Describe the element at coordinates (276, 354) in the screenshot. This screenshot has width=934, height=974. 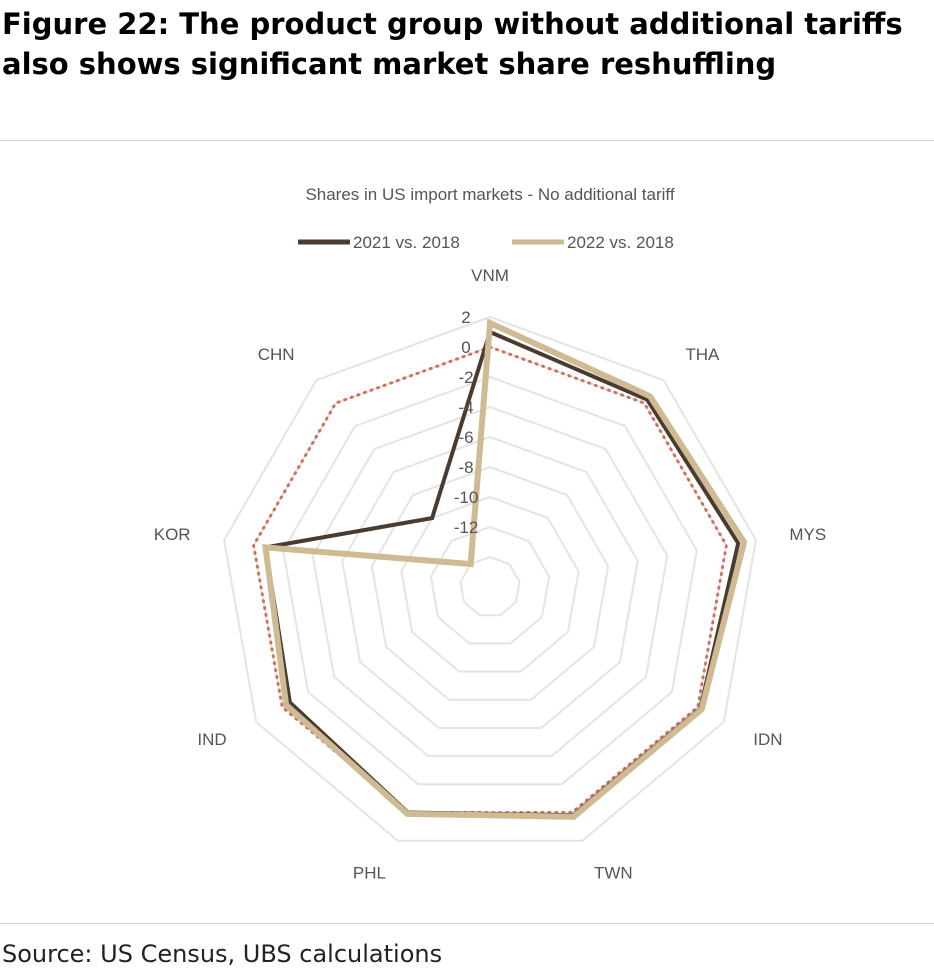
I see `category-label-chn: CHN` at that location.